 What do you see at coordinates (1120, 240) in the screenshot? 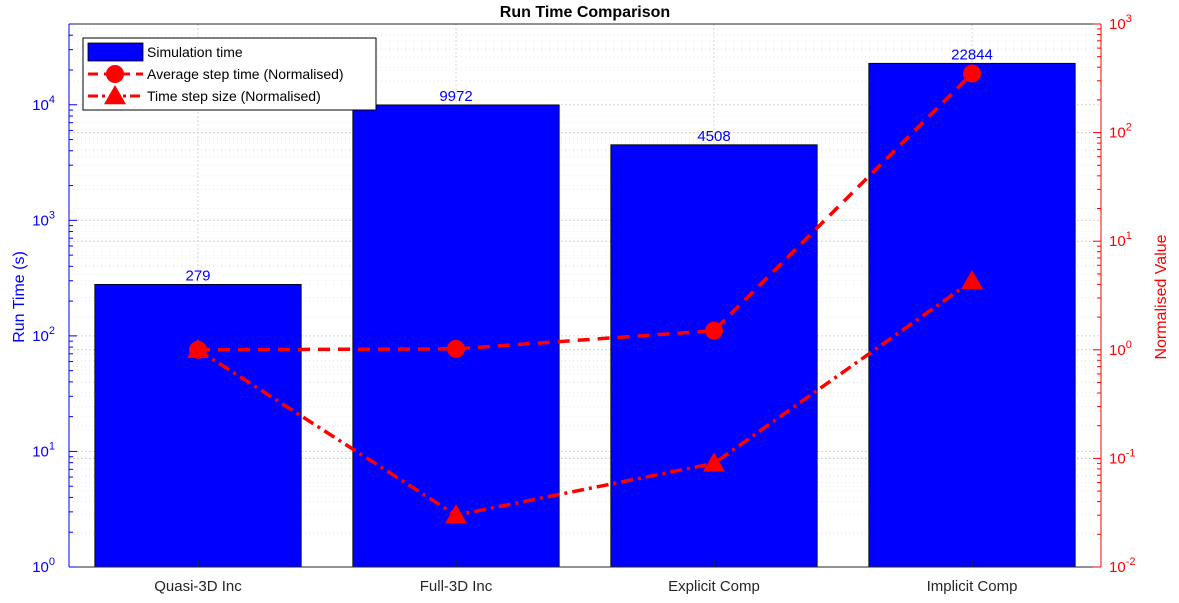
I see `y-tick-label-right-4: 10¹` at bounding box center [1120, 240].